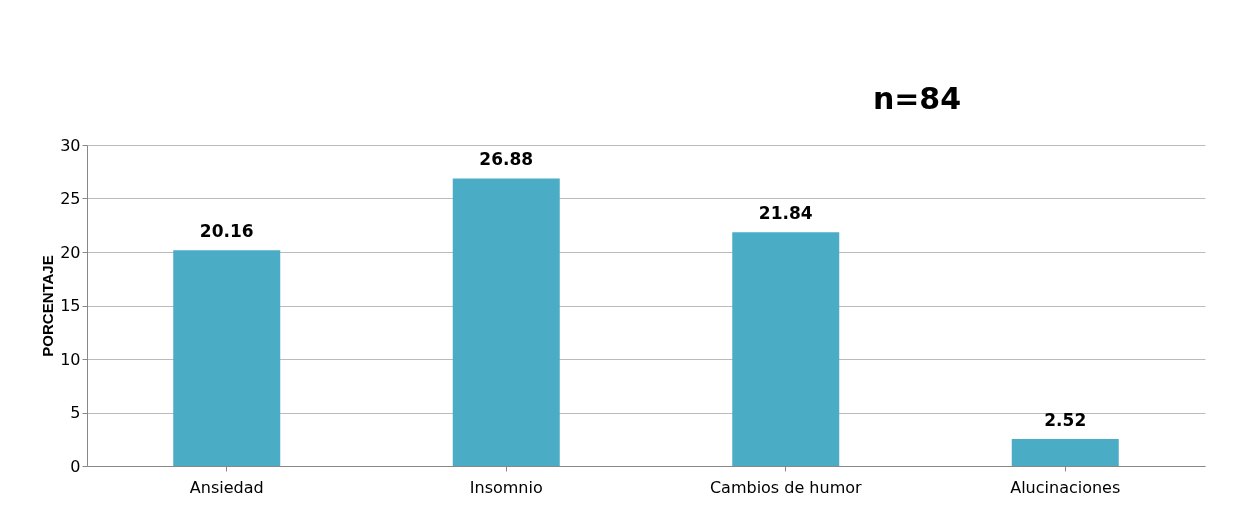 The height and width of the screenshot is (516, 1244). Describe the element at coordinates (786, 487) in the screenshot. I see `x-tick-label: Cambios de humor` at that location.